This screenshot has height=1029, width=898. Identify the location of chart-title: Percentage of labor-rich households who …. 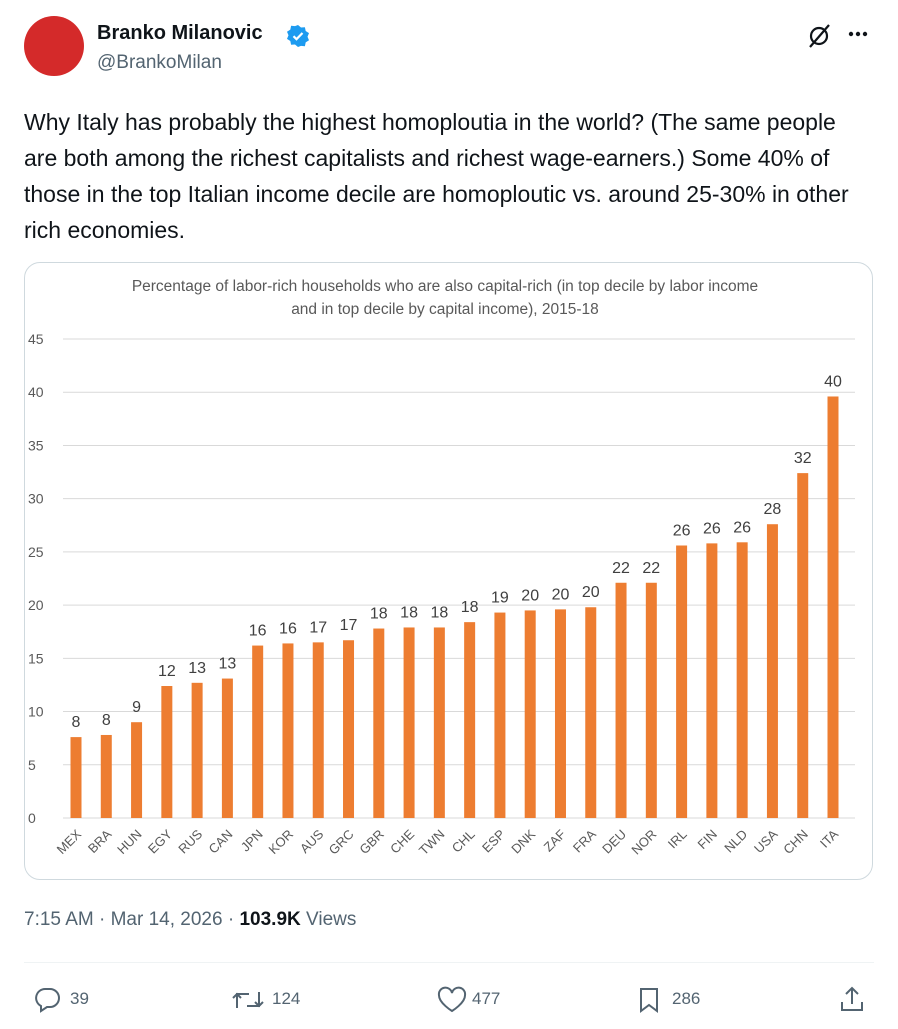
(445, 298).